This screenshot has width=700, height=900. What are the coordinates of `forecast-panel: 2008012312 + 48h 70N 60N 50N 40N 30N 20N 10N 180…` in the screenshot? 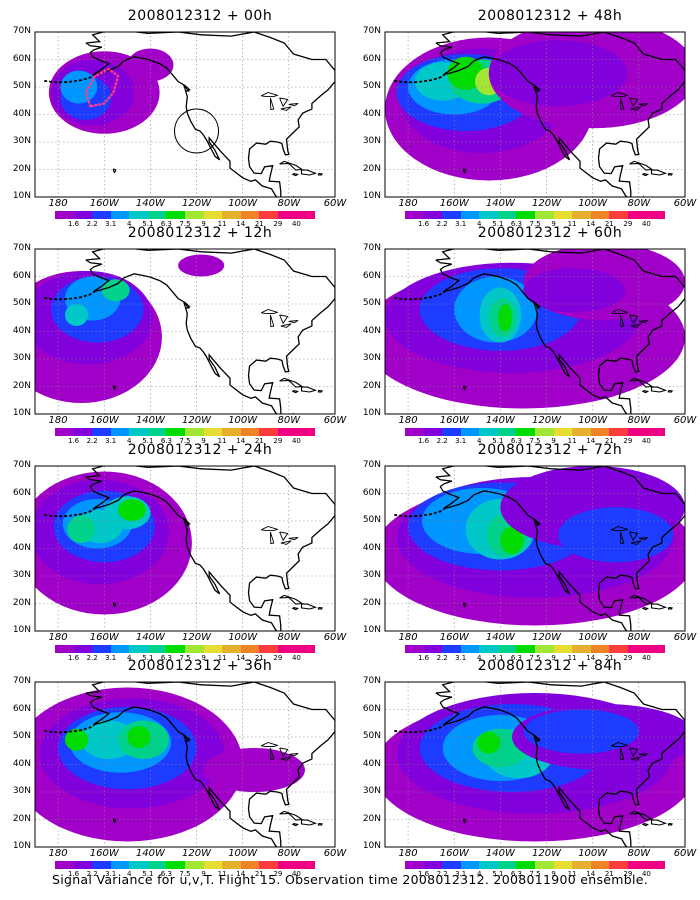 It's located at (531, 120).